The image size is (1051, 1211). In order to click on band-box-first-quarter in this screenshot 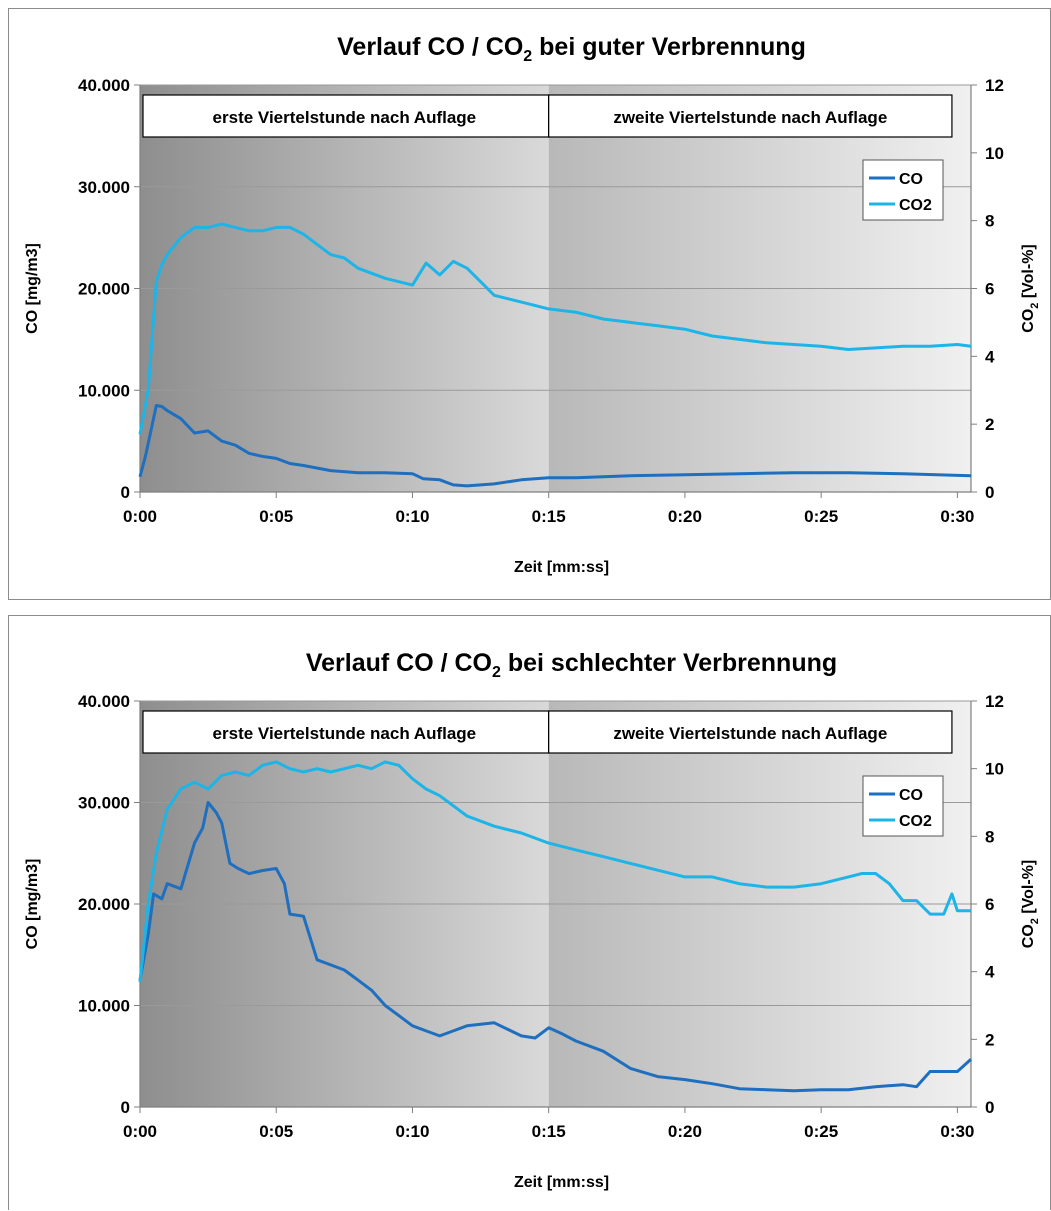, I will do `click(346, 732)`.